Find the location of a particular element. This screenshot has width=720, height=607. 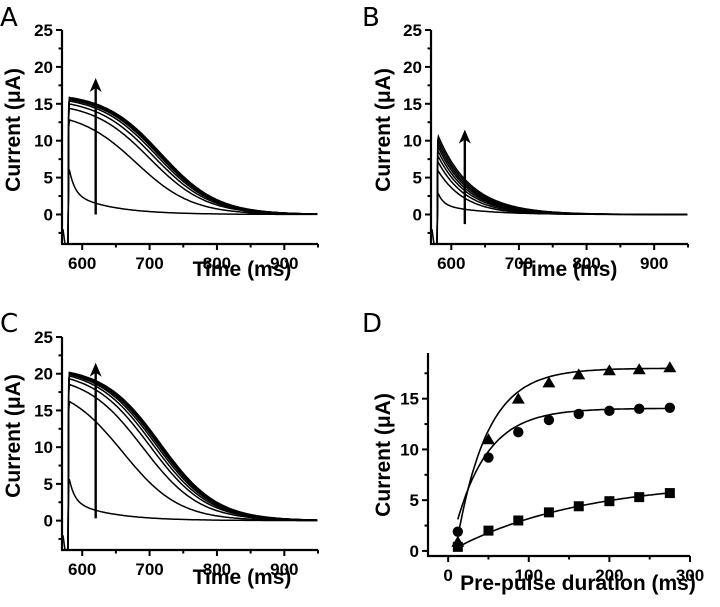

y-axis-title-b: Current (μA) is located at coordinates (383, 130).